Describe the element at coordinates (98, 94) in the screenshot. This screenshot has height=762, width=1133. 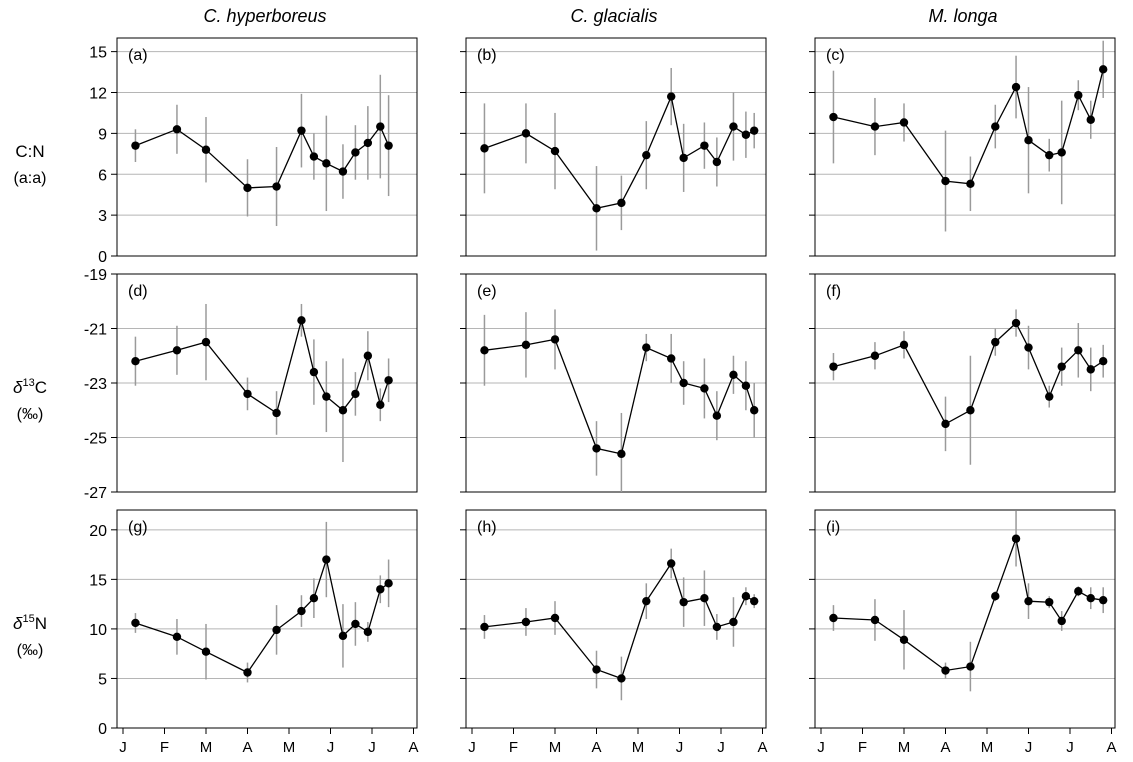
I see `y-tick-label: 12` at that location.